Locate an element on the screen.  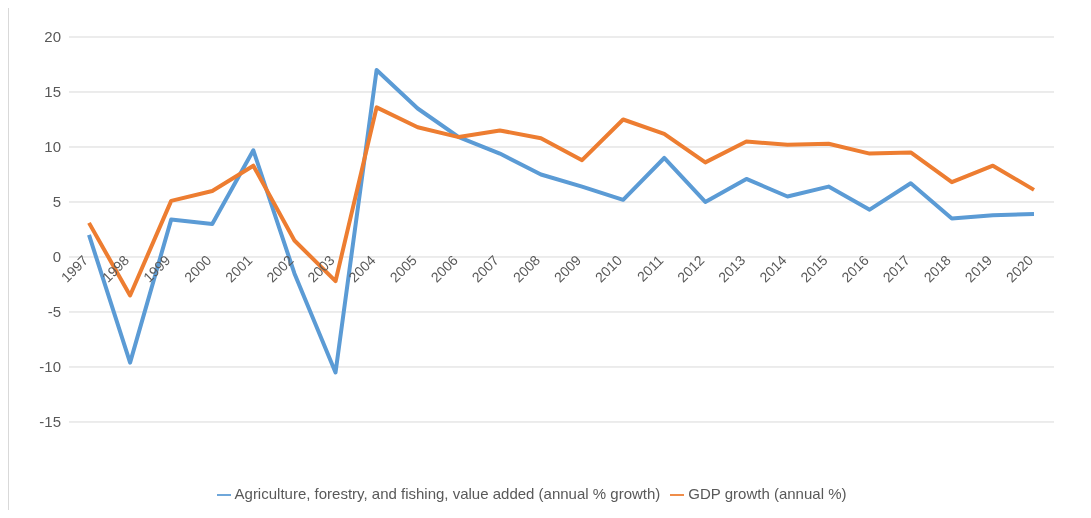
y-tick-label: -5 is located at coordinates (54, 312).